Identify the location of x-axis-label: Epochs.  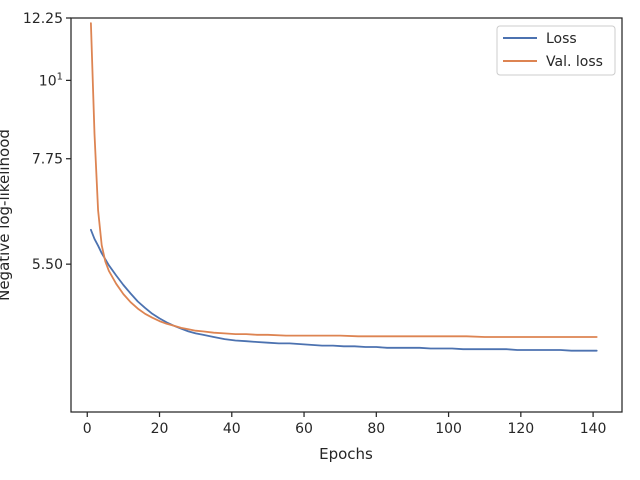
(346, 454).